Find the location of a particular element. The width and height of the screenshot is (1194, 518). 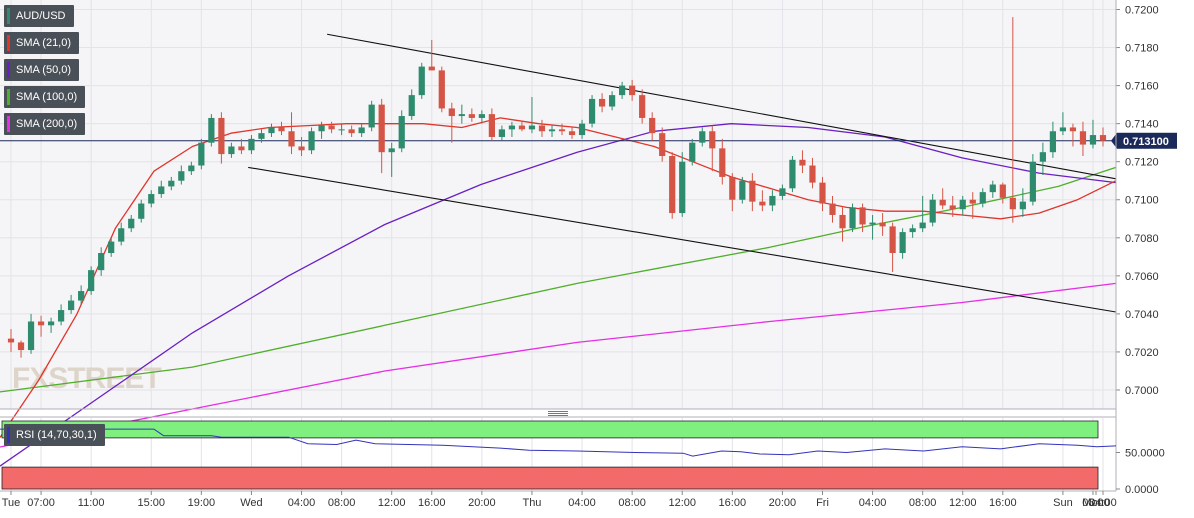

legend-sma-100-label: SMA (100,0) is located at coordinates (47, 97).